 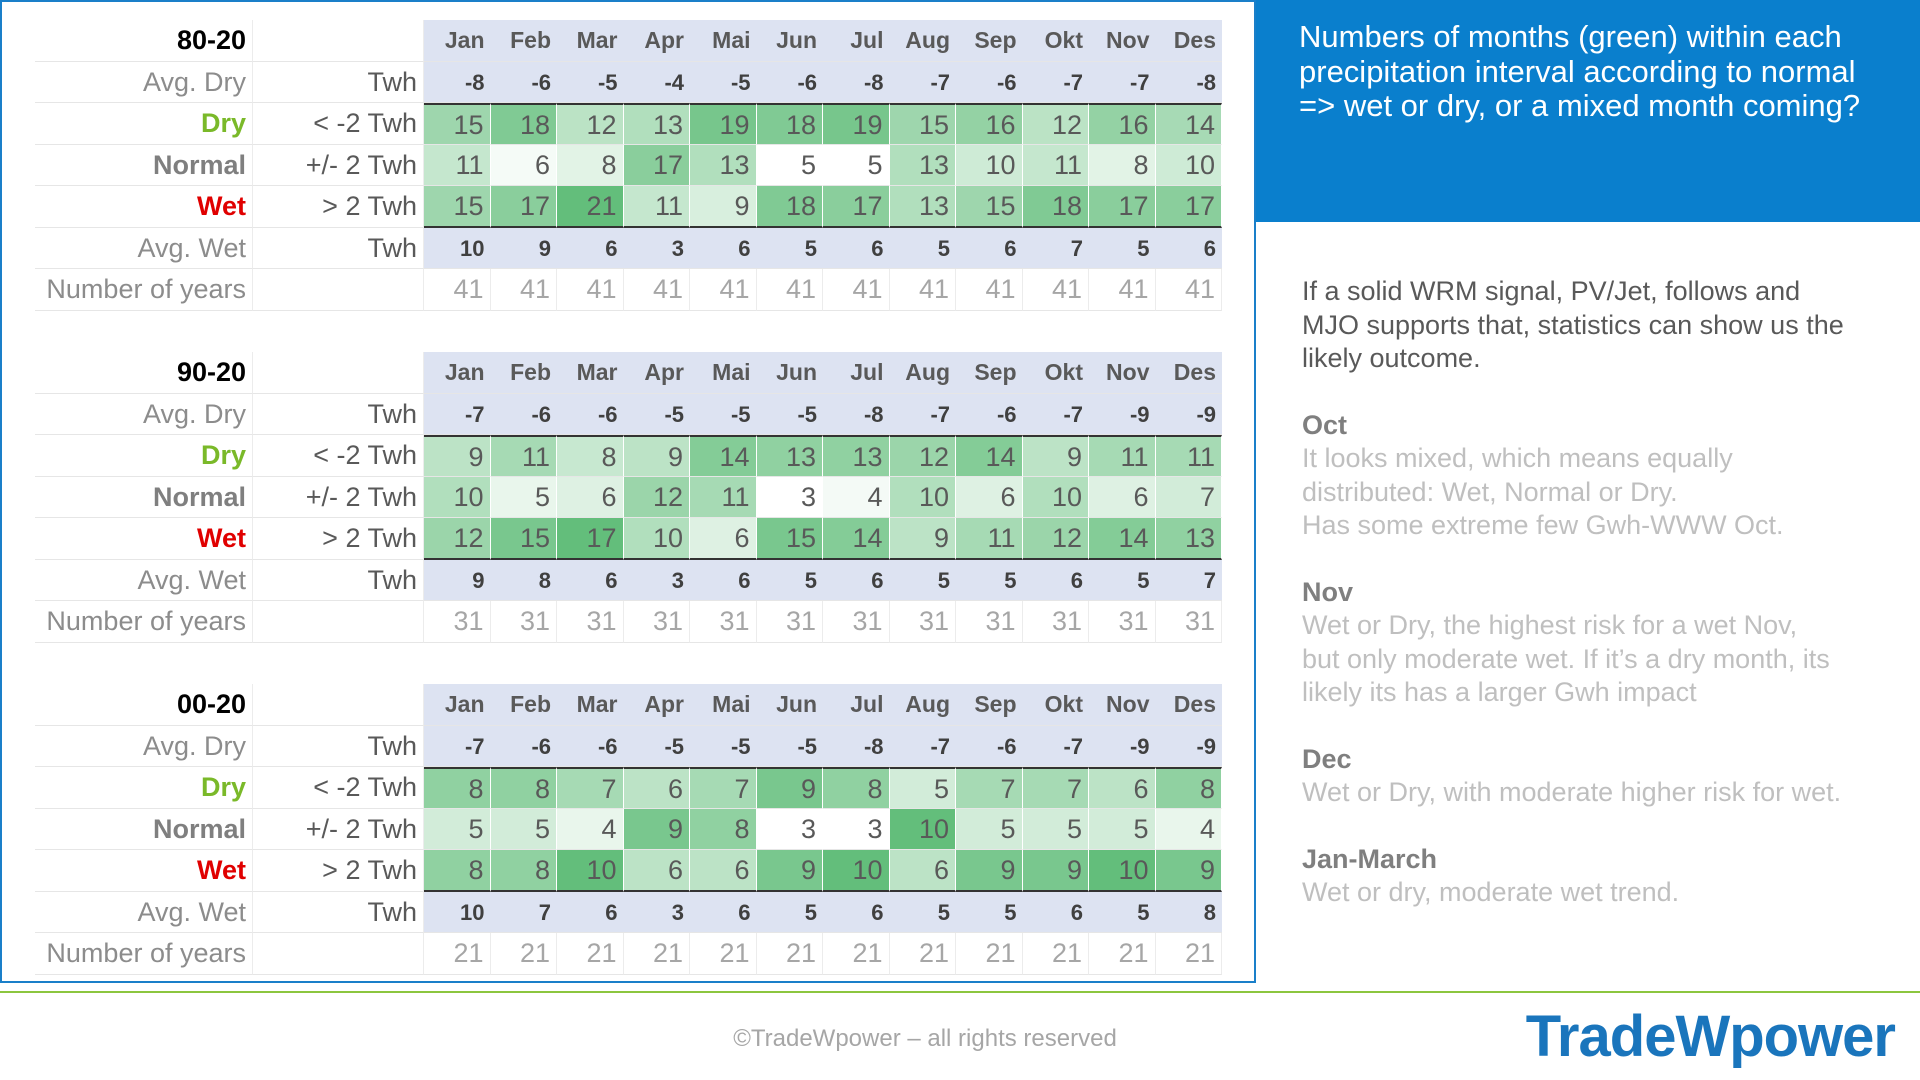 I want to click on value-cell: 9, so click(x=457, y=580).